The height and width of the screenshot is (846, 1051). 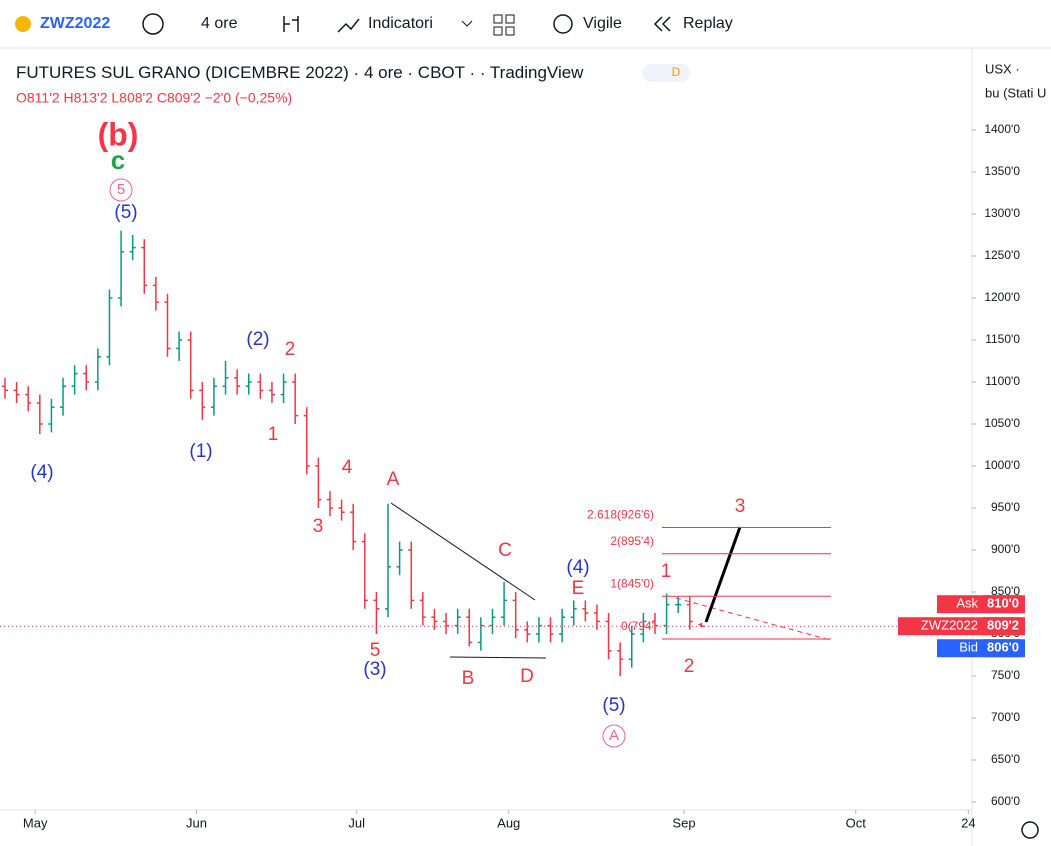 What do you see at coordinates (637, 626) in the screenshot?
I see `fib-label: 0(794'` at bounding box center [637, 626].